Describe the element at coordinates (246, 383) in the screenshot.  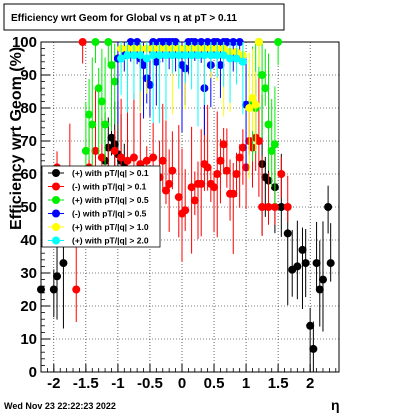
I see `x-tick-label: 1` at that location.